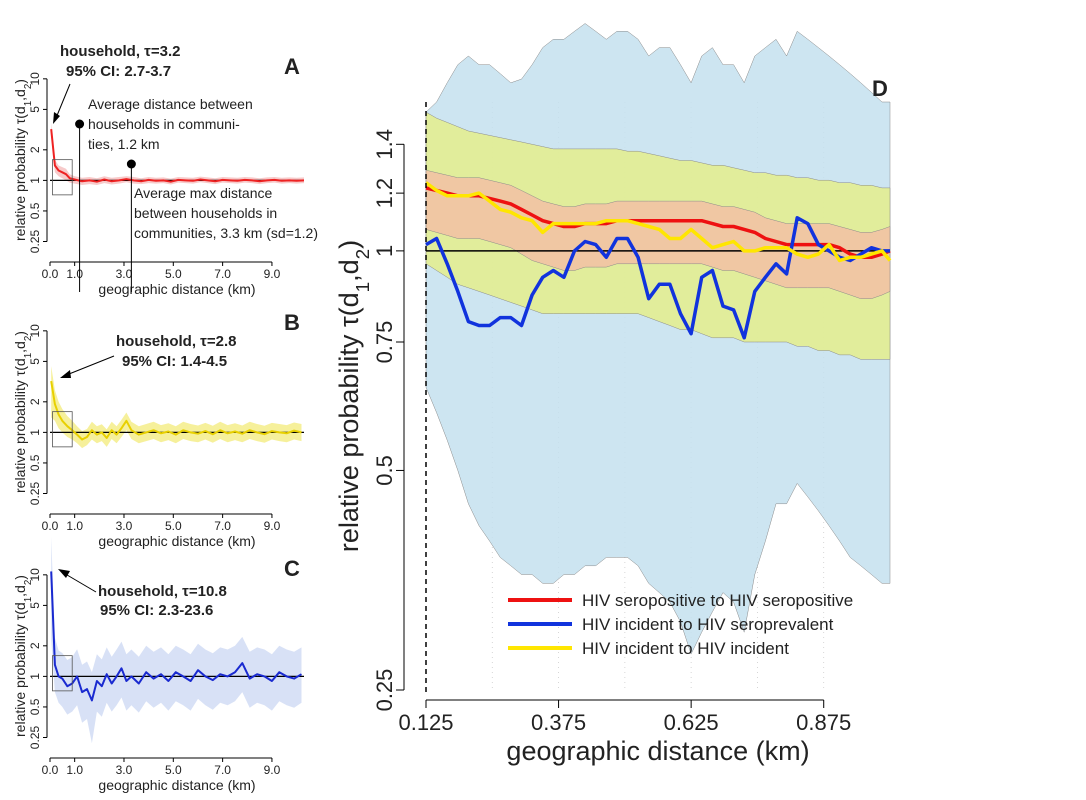 This screenshot has width=1086, height=800. I want to click on panel-letter: A, so click(292, 66).